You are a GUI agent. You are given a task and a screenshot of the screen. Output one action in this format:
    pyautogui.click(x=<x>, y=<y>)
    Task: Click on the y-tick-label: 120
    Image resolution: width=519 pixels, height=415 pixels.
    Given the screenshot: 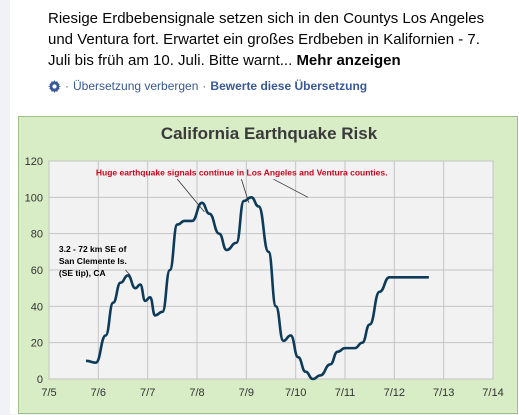 What is the action you would take?
    pyautogui.click(x=34, y=162)
    